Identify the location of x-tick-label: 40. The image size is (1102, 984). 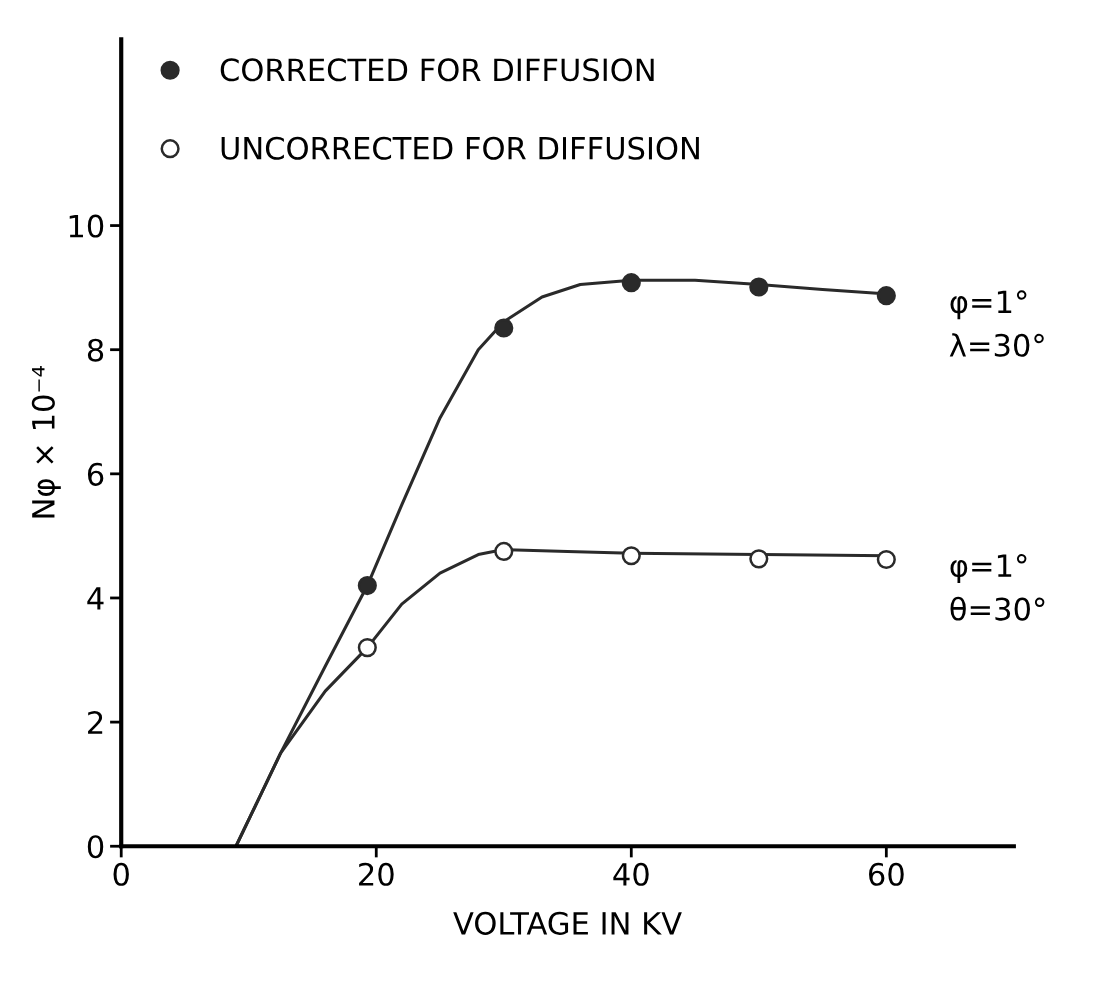
(631, 874).